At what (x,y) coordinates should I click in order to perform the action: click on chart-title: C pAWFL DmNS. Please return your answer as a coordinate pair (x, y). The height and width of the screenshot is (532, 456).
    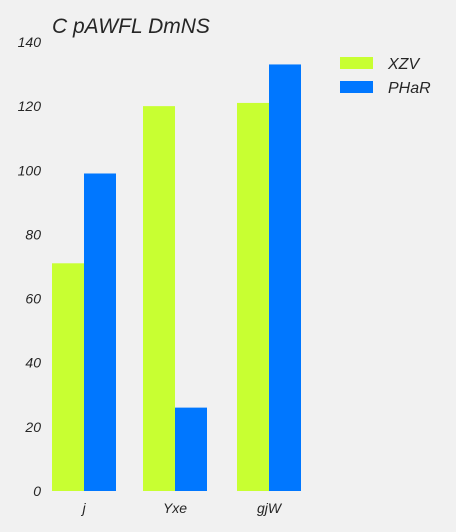
    Looking at the image, I should click on (131, 26).